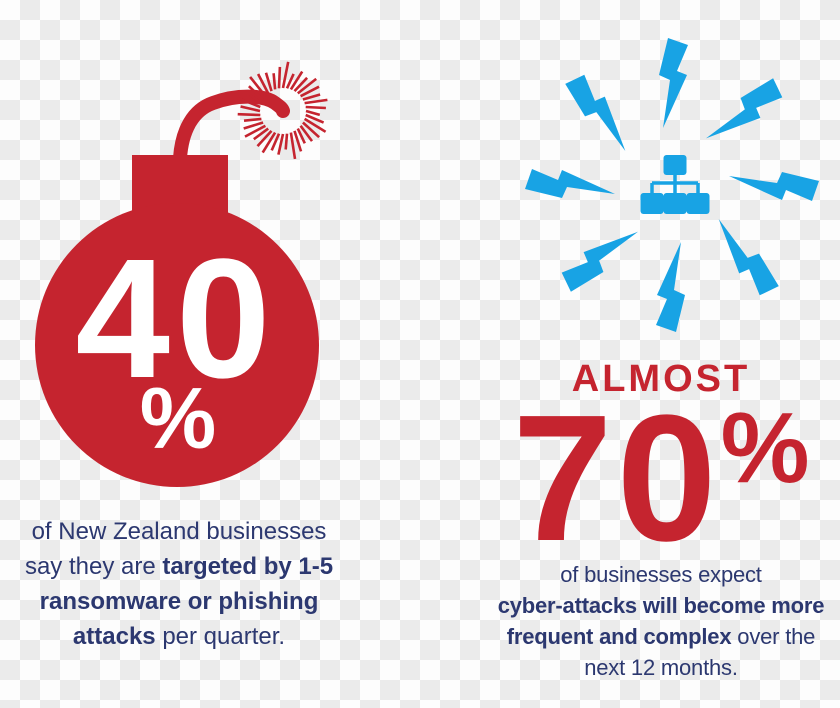 The image size is (840, 708). Describe the element at coordinates (220, 636) in the screenshot. I see `caption-text: per quarter.` at that location.